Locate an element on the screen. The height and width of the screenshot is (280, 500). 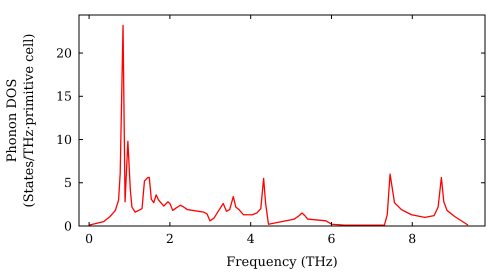
y-tick-label: 10 is located at coordinates (64, 139).